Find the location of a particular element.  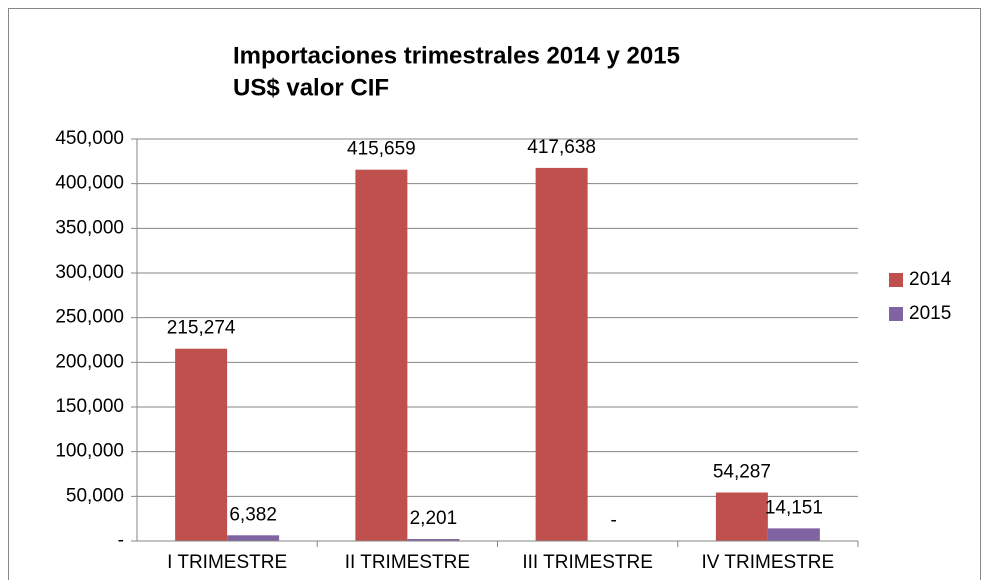

x-tick-label: IV TRIMESTRE is located at coordinates (768, 562).